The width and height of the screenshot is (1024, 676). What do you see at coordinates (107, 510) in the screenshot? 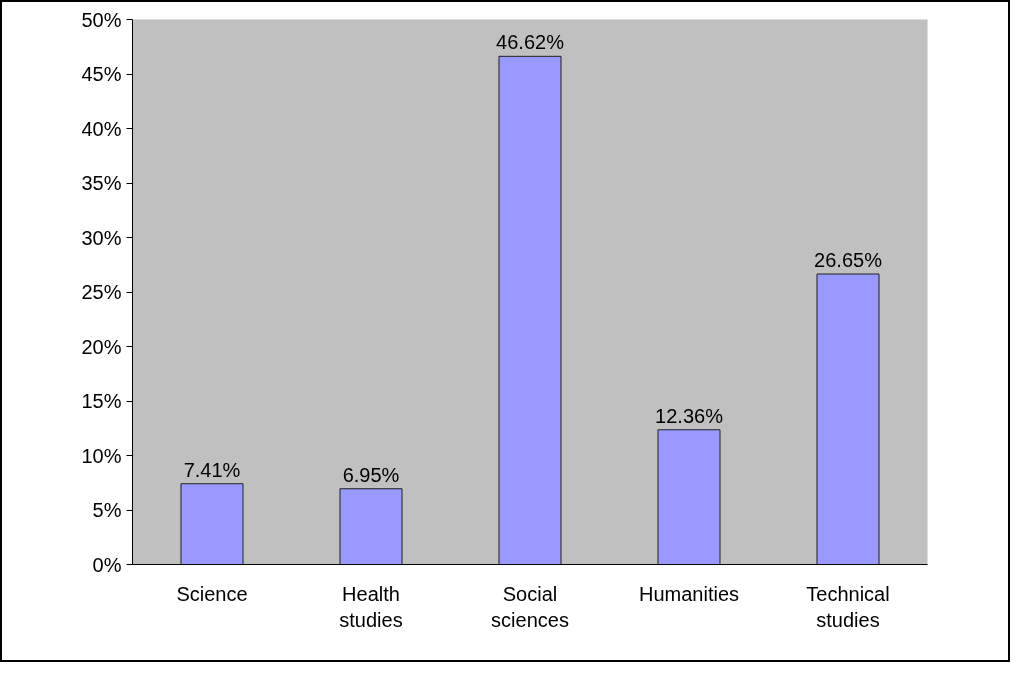
I see `y-tick-label: 5%` at bounding box center [107, 510].